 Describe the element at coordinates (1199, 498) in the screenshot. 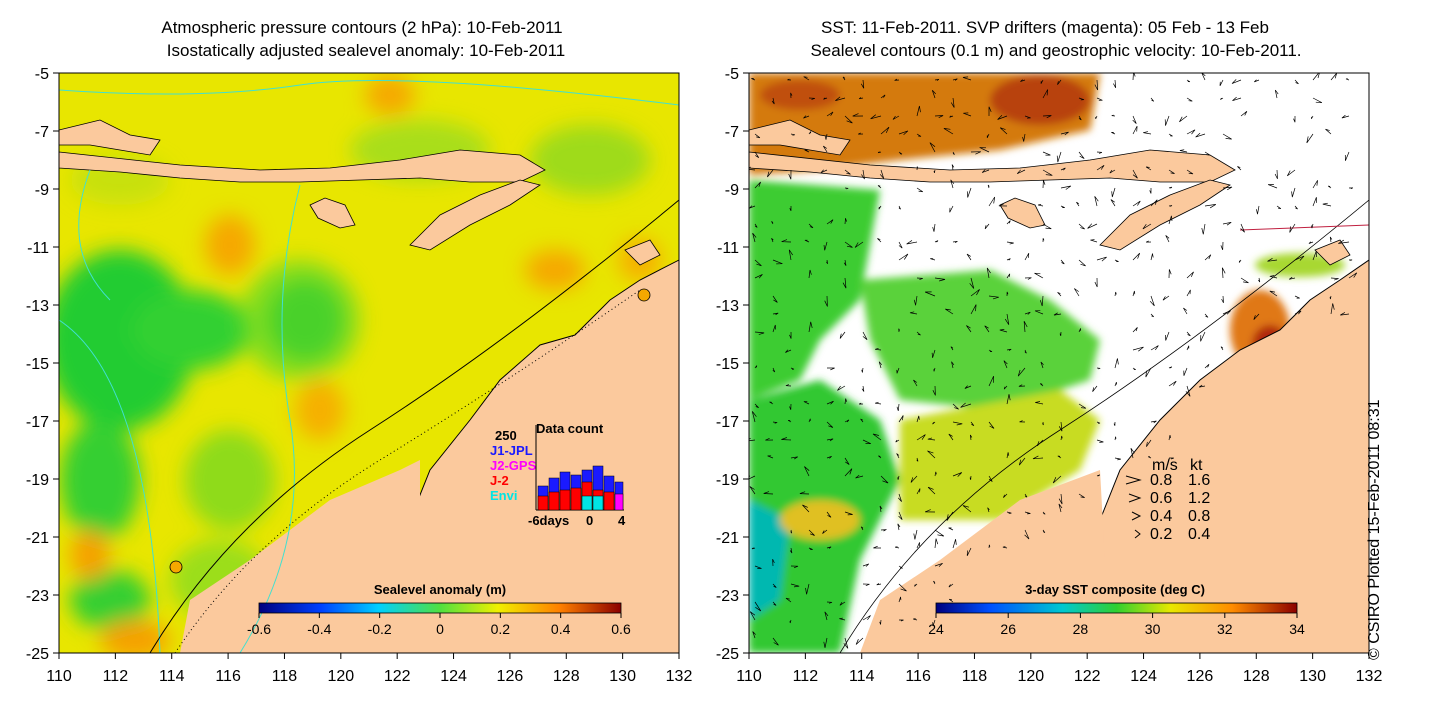

I see `velocity-legend-kt: 1.2` at that location.